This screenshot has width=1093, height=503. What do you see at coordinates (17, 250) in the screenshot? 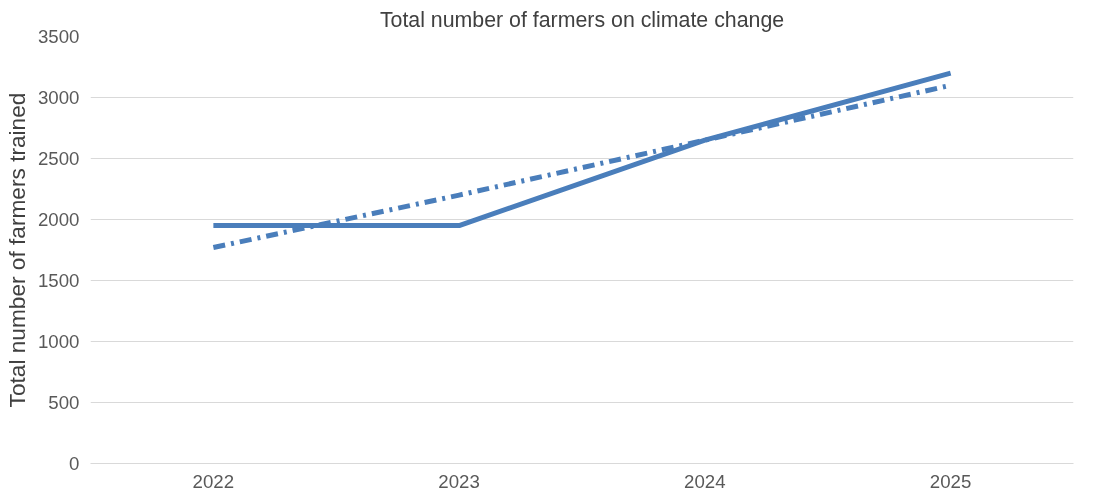
I see `y-axis-title: Total number of farmers trained` at bounding box center [17, 250].